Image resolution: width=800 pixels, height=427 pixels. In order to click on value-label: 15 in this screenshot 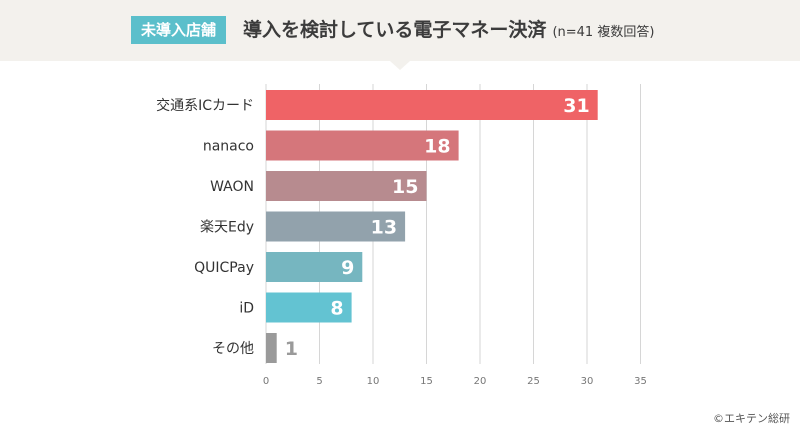, I will do `click(405, 187)`.